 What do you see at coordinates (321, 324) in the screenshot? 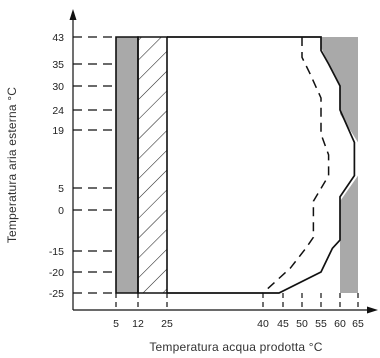
I see `x-tick-label: 55` at bounding box center [321, 324].